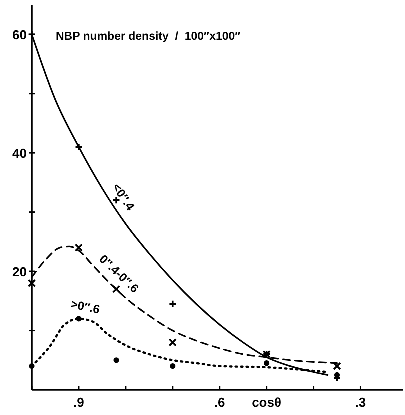  Describe the element at coordinates (149, 37) in the screenshot. I see `text: NBP number density / 100″x100″` at that location.